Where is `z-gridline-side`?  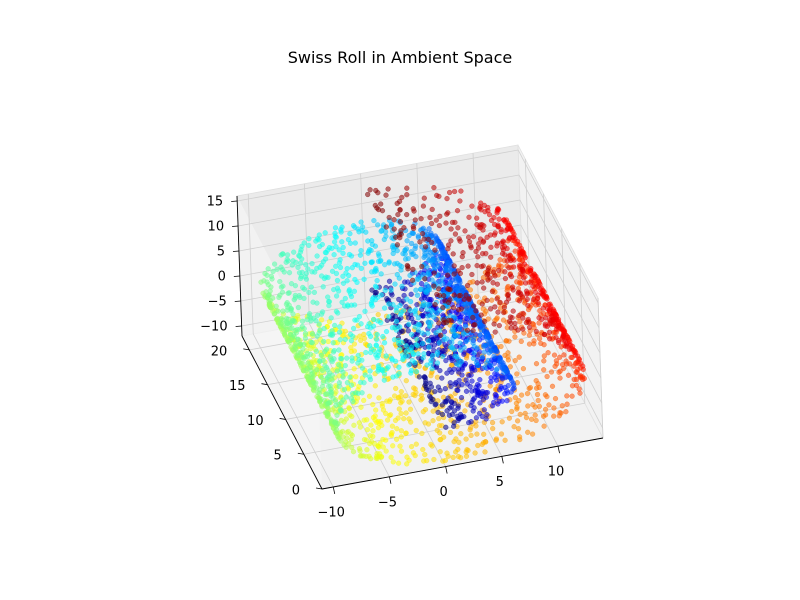
z-gridline-side is located at coordinates (559, 251).